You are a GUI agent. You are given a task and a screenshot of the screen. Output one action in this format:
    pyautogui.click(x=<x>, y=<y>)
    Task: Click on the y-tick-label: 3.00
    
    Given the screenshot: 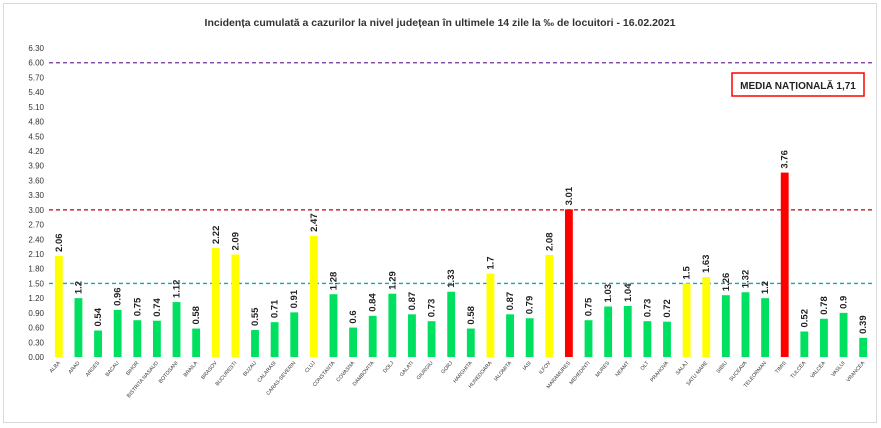 What is the action you would take?
    pyautogui.click(x=36, y=210)
    